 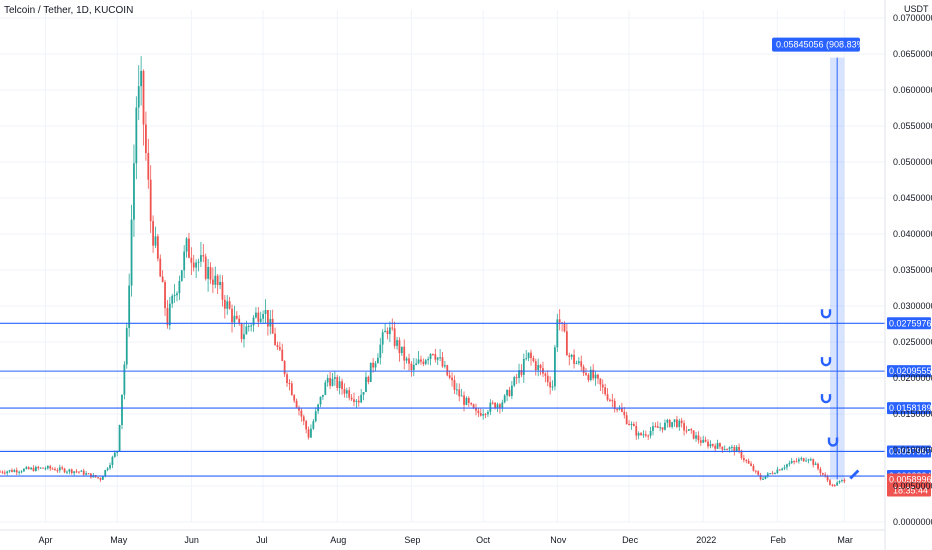 I want to click on y-tick-label: 0.02000000, so click(x=912, y=378).